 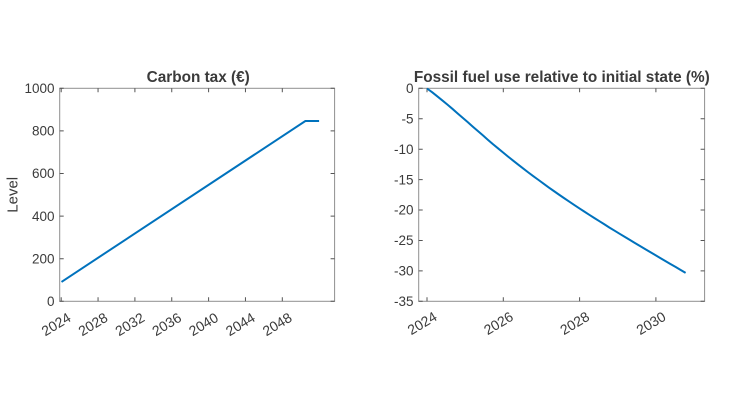 I want to click on svg-text: 1000, so click(x=39, y=88).